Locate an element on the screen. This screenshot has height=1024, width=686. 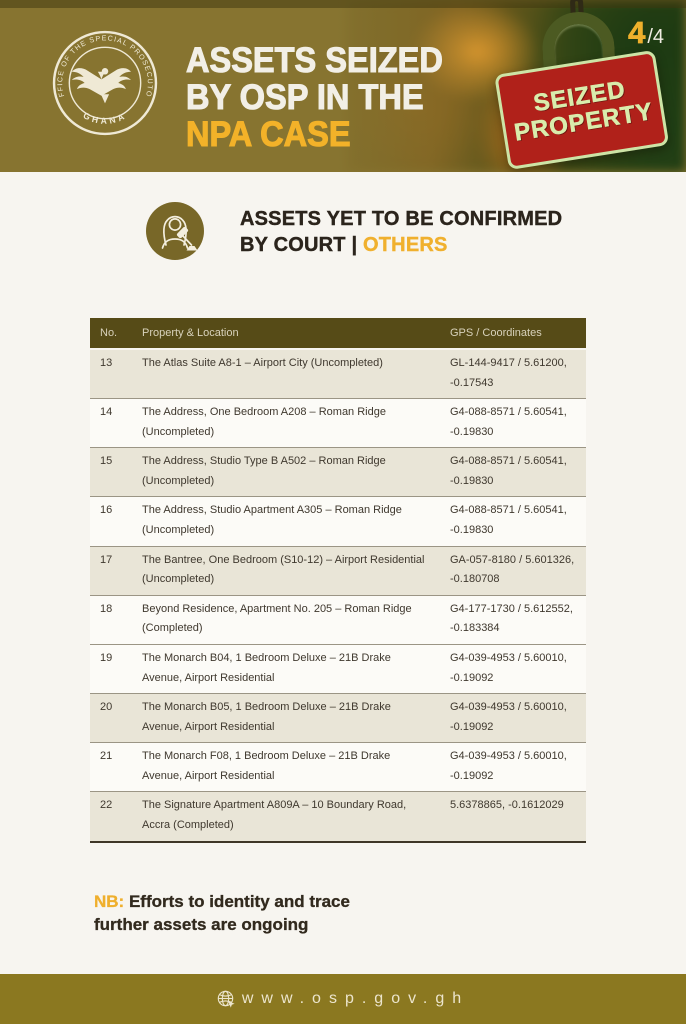
footer-bar: www.osp.gov.gh is located at coordinates (343, 999).